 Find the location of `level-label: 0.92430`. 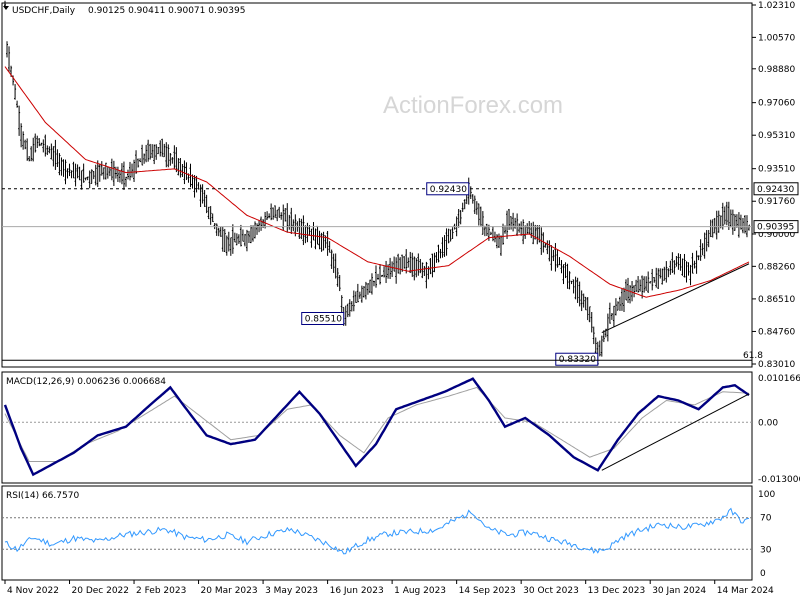

level-label: 0.92430 is located at coordinates (775, 190).